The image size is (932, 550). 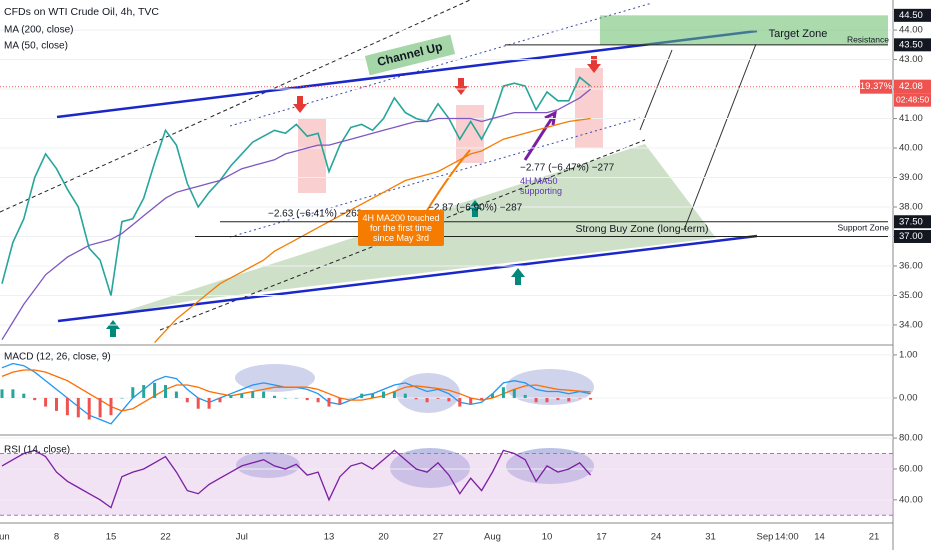 What do you see at coordinates (787, 537) in the screenshot?
I see `x-tick-label: 14:00` at bounding box center [787, 537].